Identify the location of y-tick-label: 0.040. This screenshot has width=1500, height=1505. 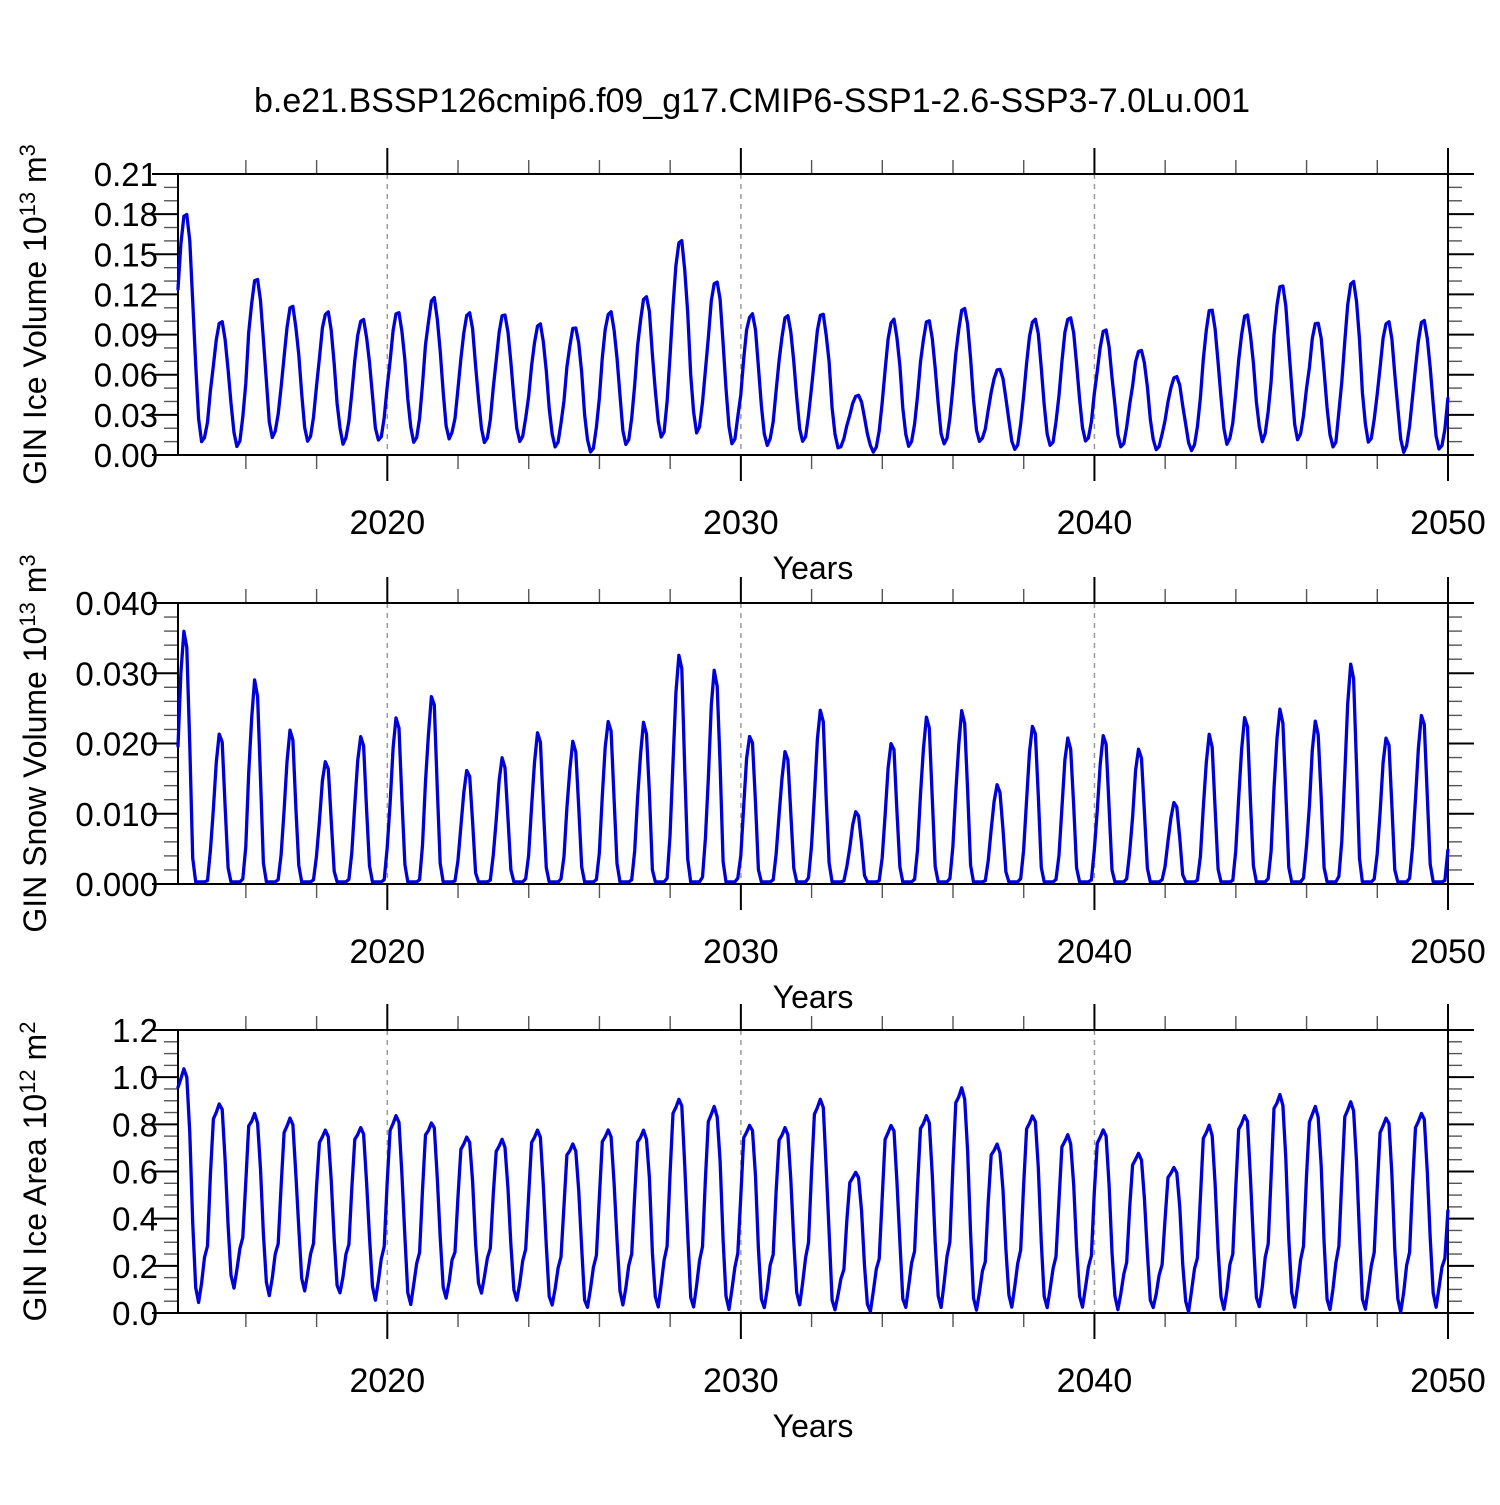
(116, 603).